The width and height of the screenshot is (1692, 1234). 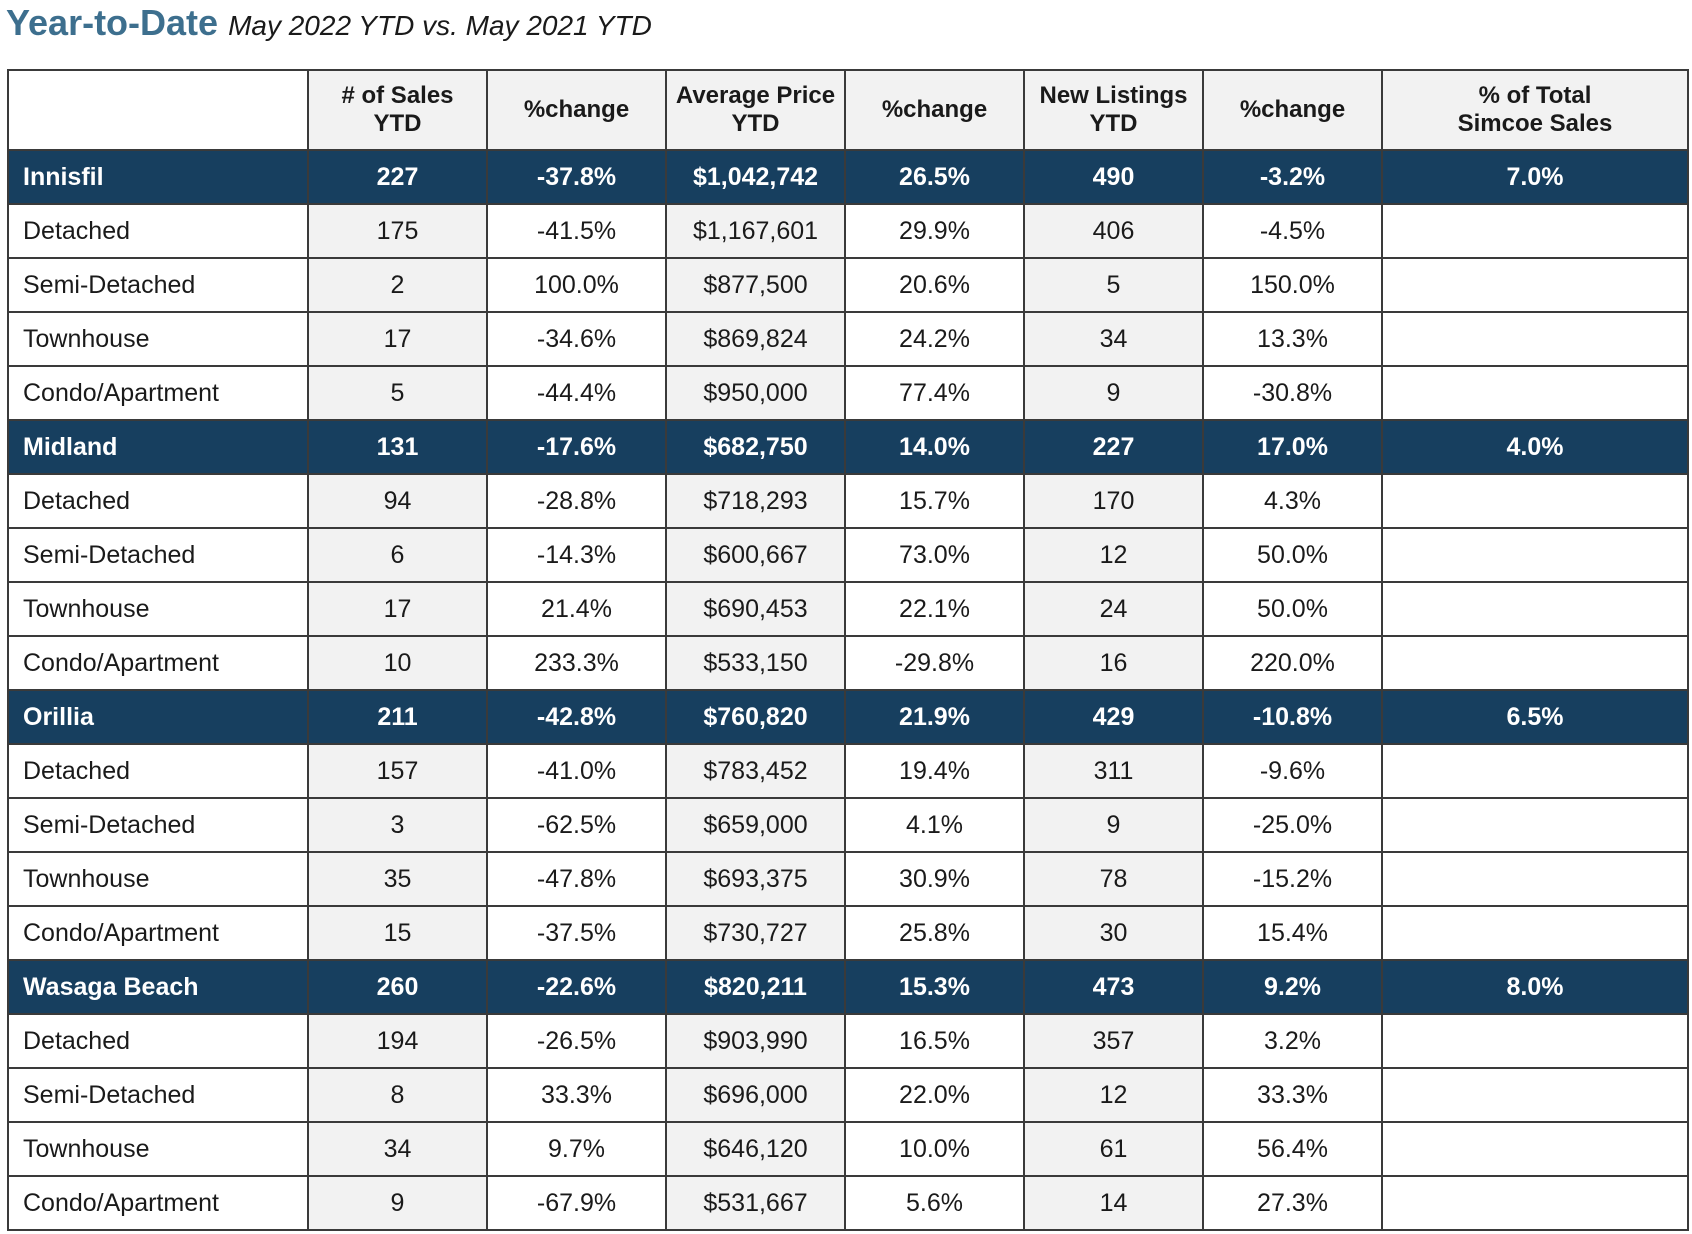 I want to click on sales-change-cell: -67.9%, so click(x=576, y=1203).